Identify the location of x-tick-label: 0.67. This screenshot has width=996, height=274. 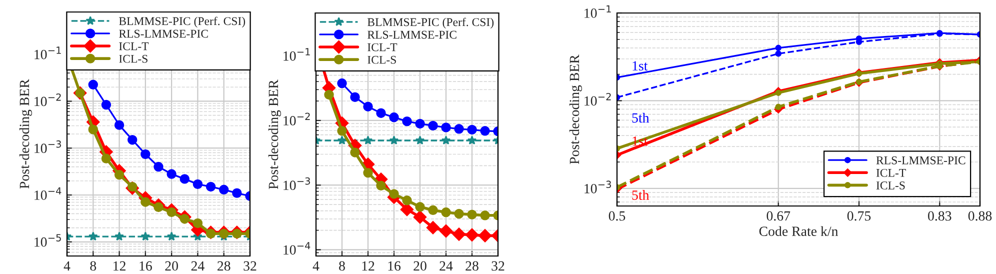
(778, 216).